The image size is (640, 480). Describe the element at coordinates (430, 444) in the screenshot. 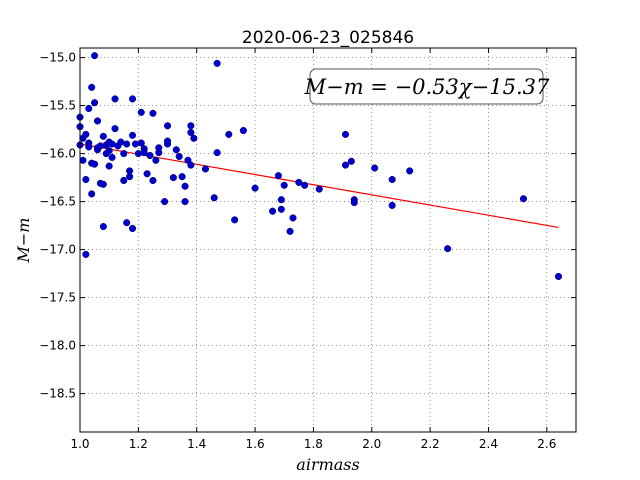

I see `x-tick-label: 2.2` at that location.